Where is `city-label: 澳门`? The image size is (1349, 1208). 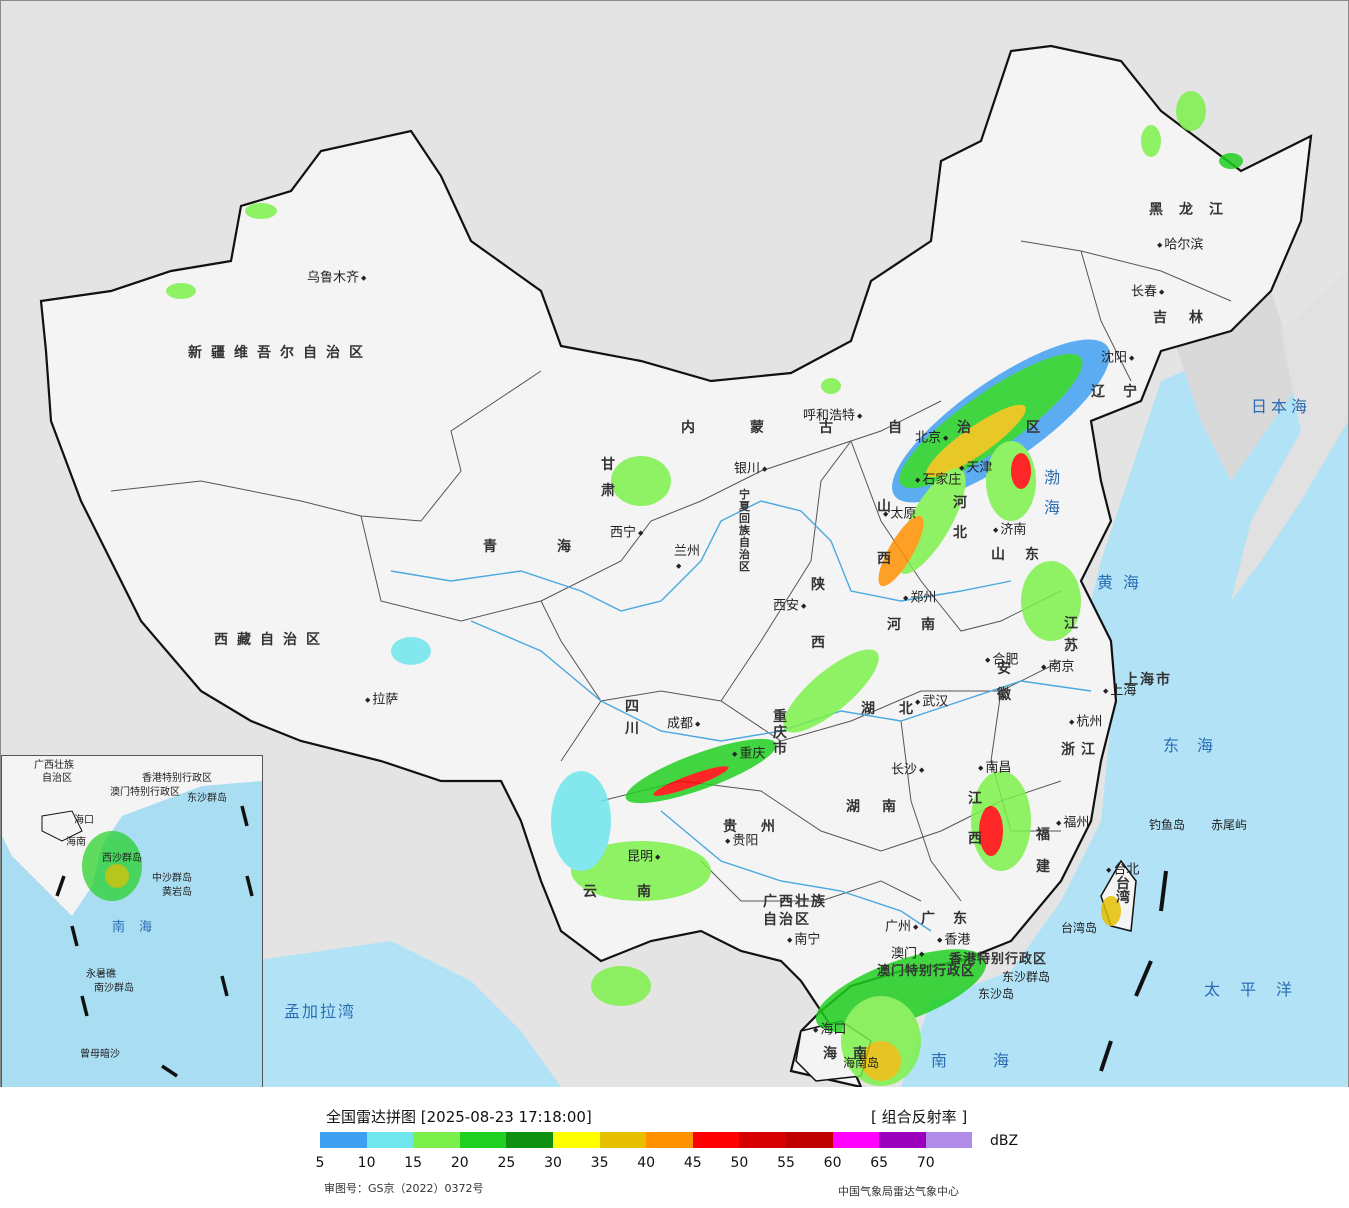
city-label: 澳门 is located at coordinates (908, 954).